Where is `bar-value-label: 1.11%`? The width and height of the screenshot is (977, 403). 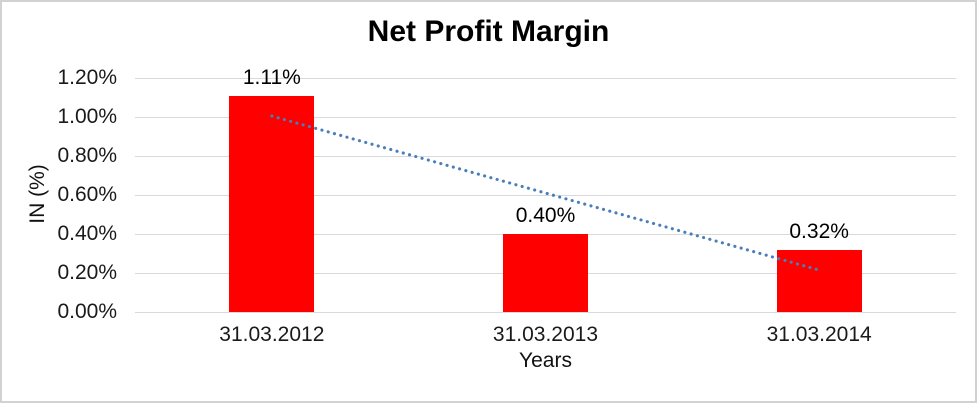
bar-value-label: 1.11% is located at coordinates (271, 77).